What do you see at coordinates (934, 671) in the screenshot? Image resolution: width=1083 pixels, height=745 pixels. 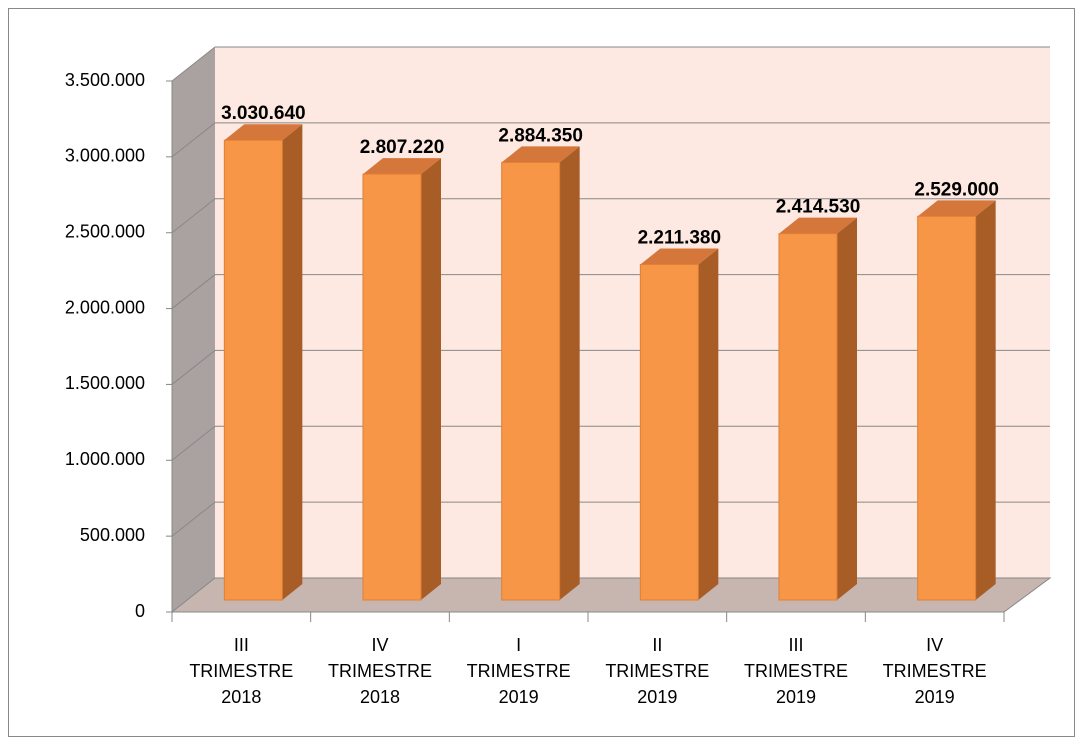 I see `x-tick-label: IV TRIMESTRE 2019` at bounding box center [934, 671].